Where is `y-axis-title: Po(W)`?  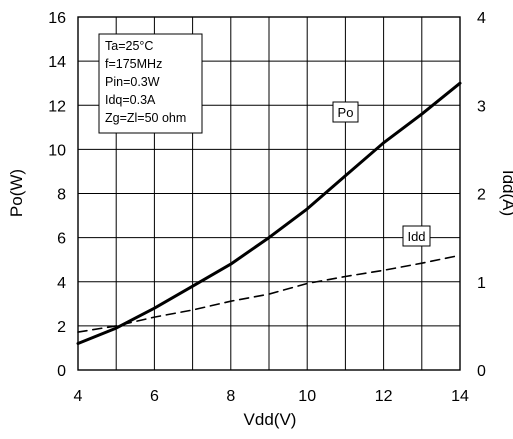
y-axis-title: Po(W) is located at coordinates (16, 193).